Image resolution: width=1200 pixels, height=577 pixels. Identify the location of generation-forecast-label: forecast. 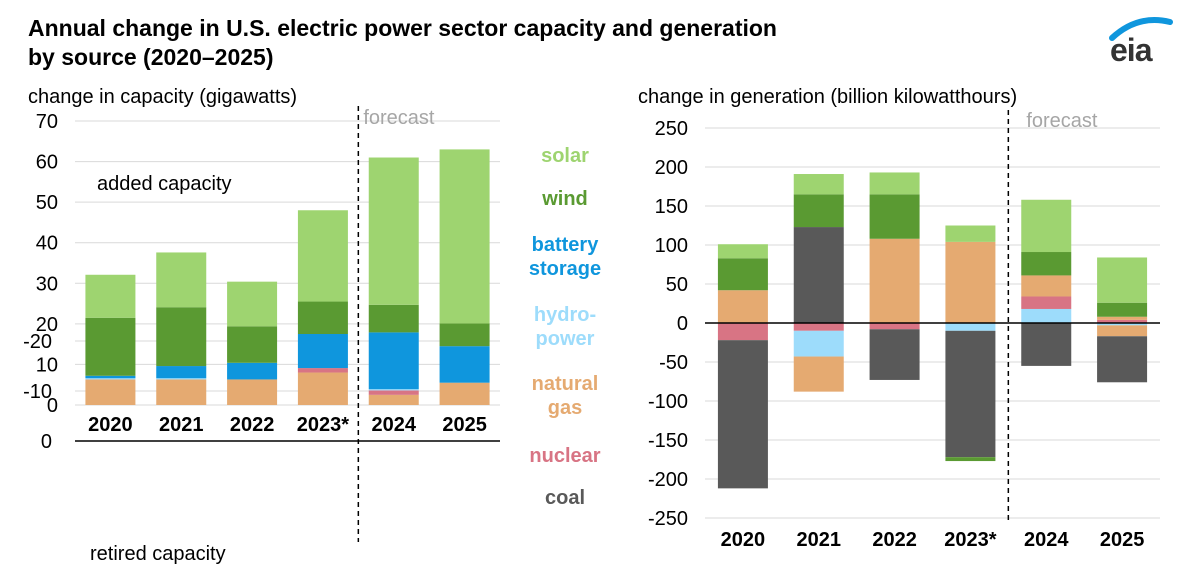
(1062, 121).